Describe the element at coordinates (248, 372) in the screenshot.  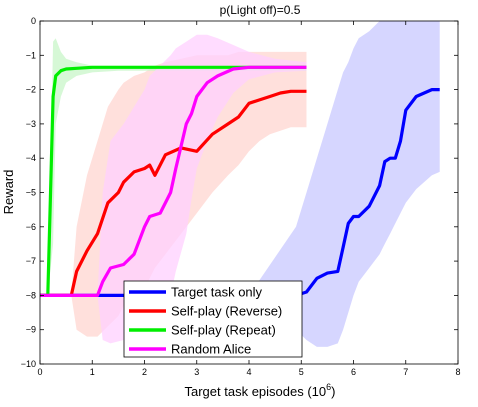
I see `x-tick-label: 4` at that location.